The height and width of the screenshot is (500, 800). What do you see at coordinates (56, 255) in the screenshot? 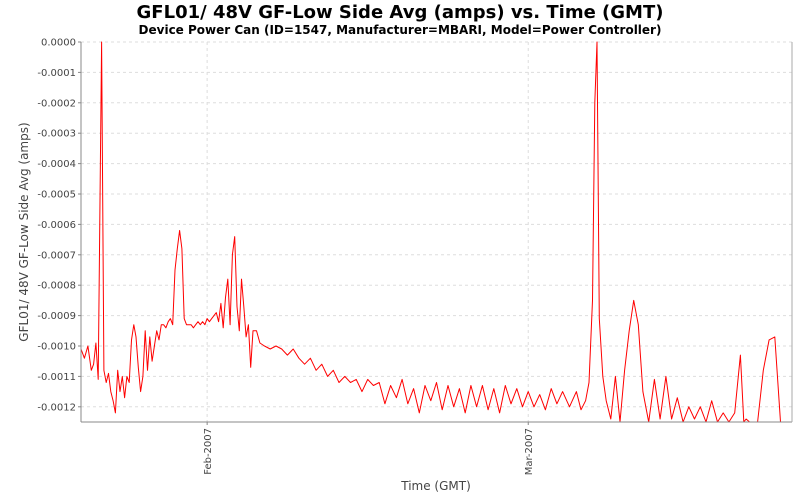
I see `y-tick-label: -0.0007` at bounding box center [56, 255].